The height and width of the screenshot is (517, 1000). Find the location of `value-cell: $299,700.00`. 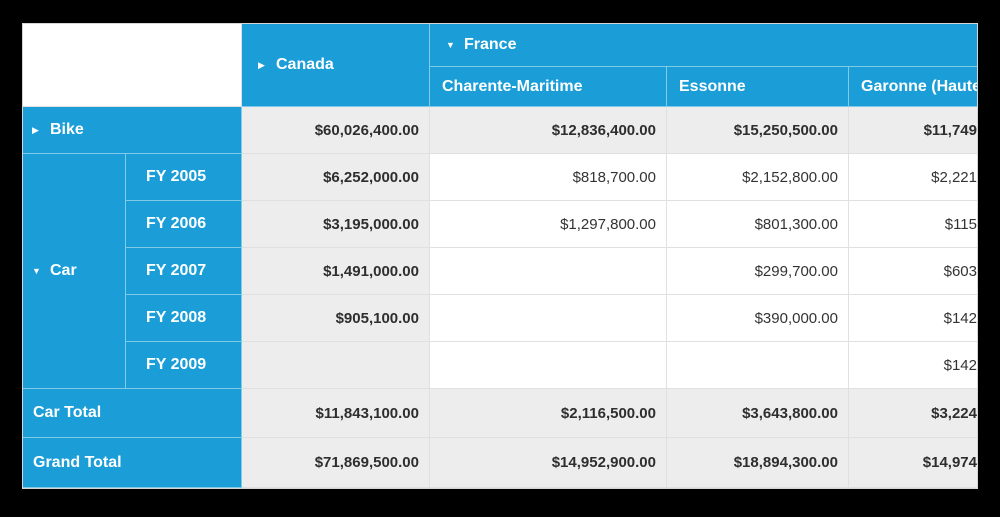

value-cell: $299,700.00 is located at coordinates (758, 271).